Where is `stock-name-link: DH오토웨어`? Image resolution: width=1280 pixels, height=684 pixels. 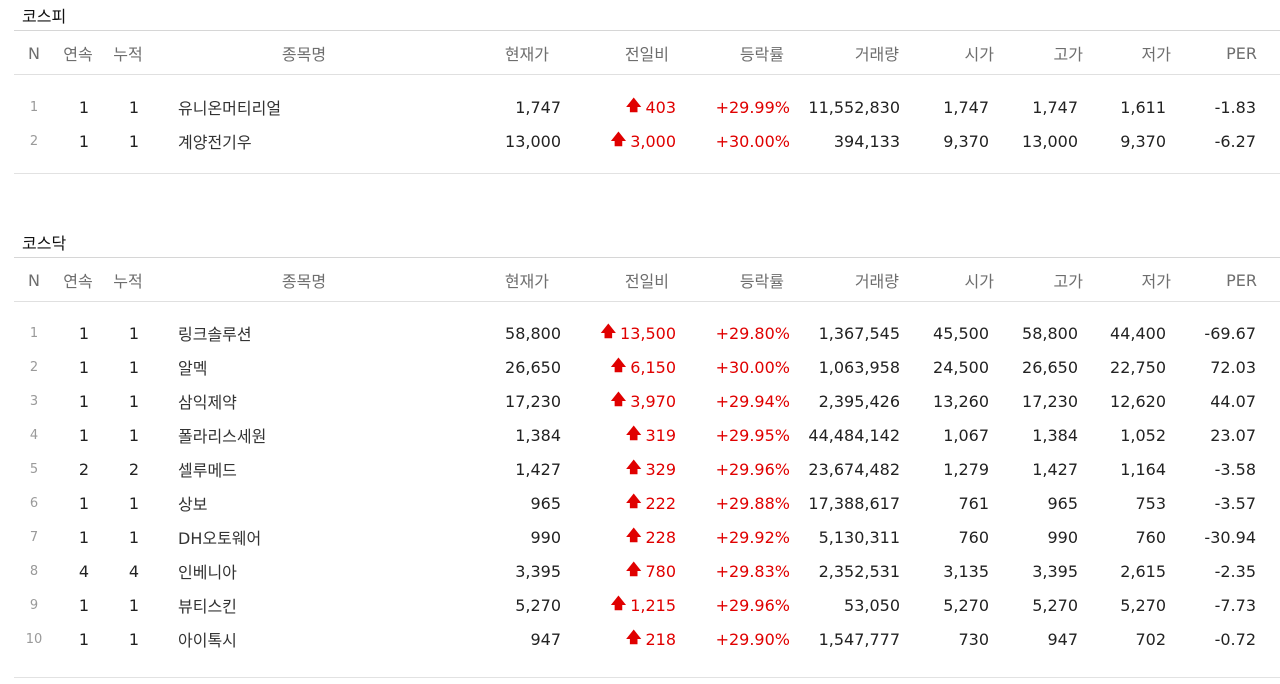
stock-name-link: DH오토웨어 is located at coordinates (220, 538).